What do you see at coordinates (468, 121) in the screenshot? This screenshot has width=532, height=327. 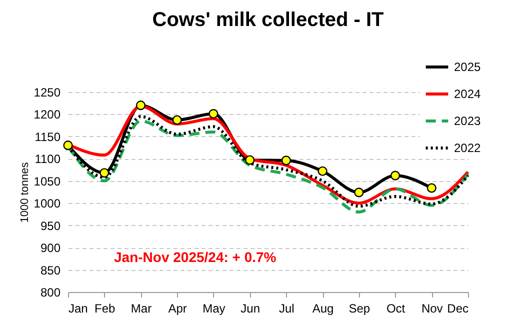 I see `legend-label: 2023` at bounding box center [468, 121].